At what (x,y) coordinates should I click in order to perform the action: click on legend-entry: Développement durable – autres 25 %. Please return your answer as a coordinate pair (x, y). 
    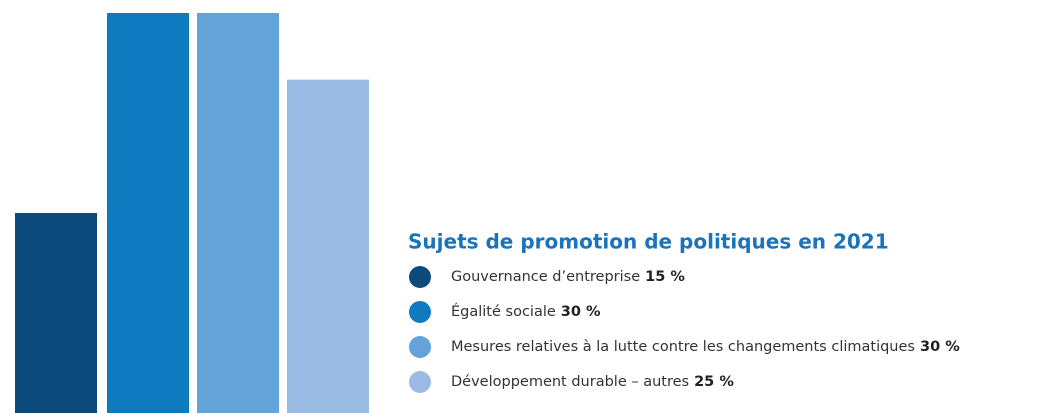
    Looking at the image, I should click on (592, 382).